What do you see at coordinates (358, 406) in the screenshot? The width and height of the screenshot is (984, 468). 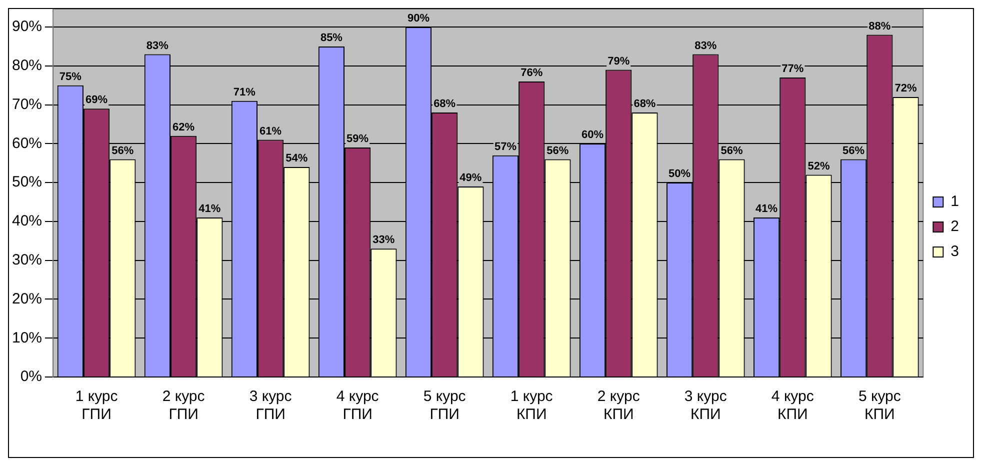 I see `x-tick-label: 4 курс ГПИ` at bounding box center [358, 406].